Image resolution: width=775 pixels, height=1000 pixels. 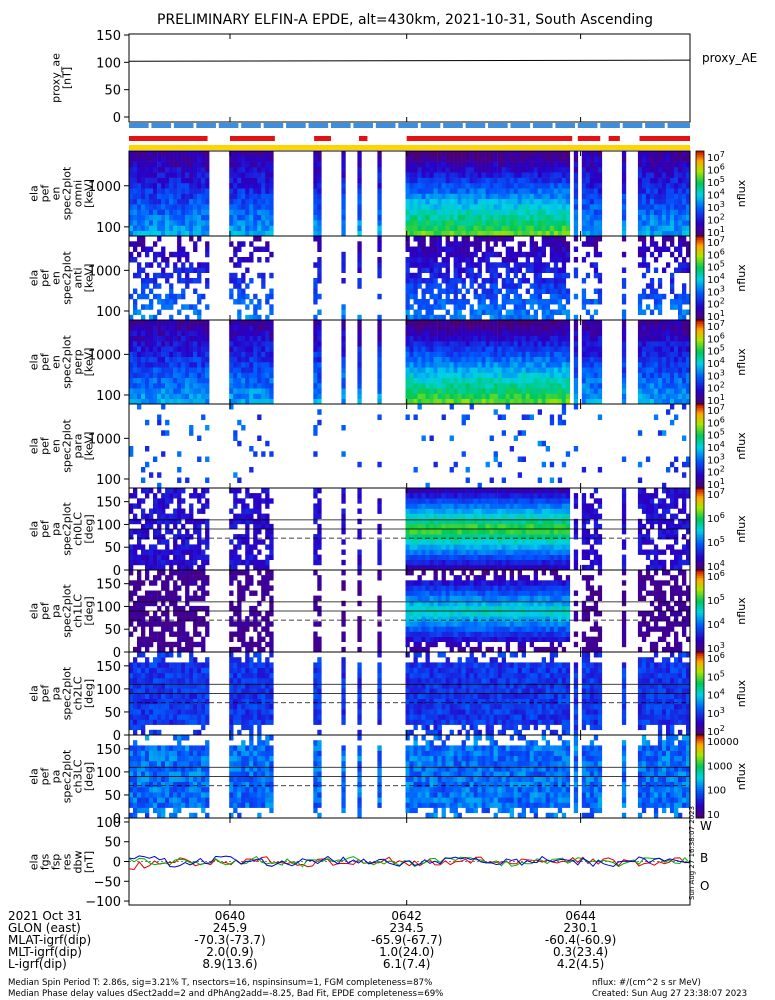 I want to click on p3-ylabel: ela, so click(x=34, y=362).